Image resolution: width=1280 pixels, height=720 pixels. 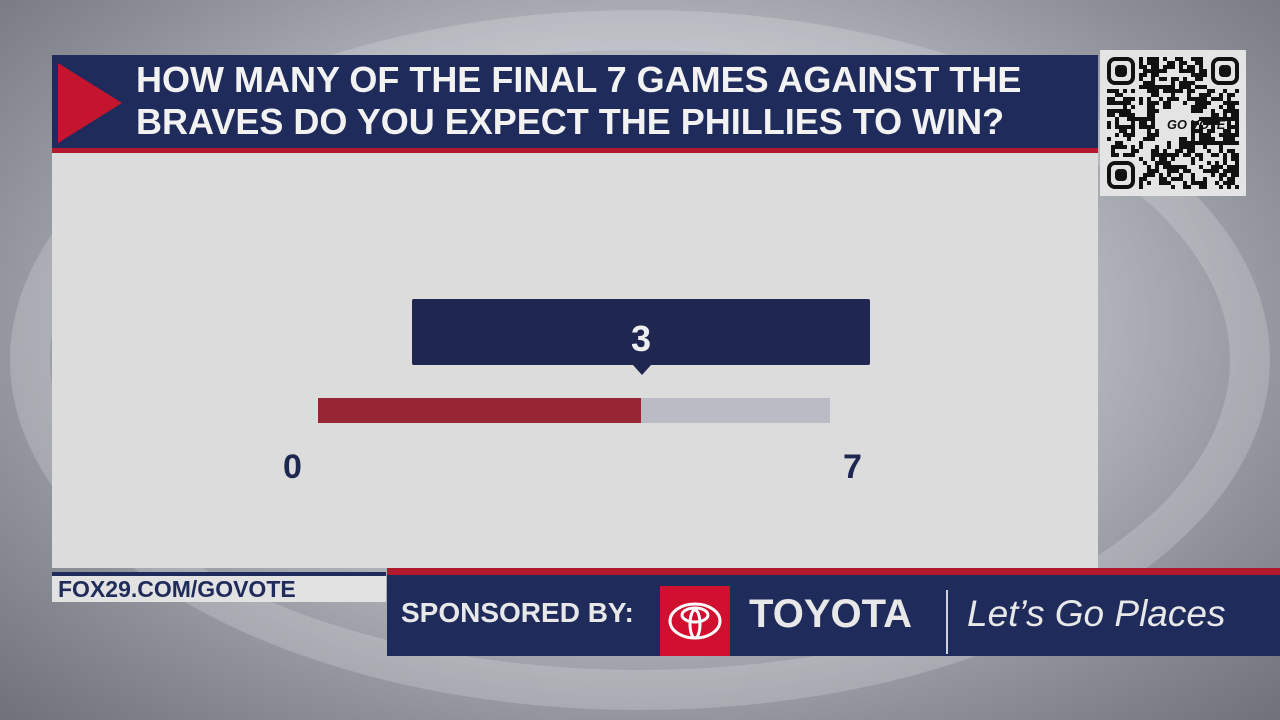 I want to click on qr-code: GO VOTE, so click(x=1173, y=123).